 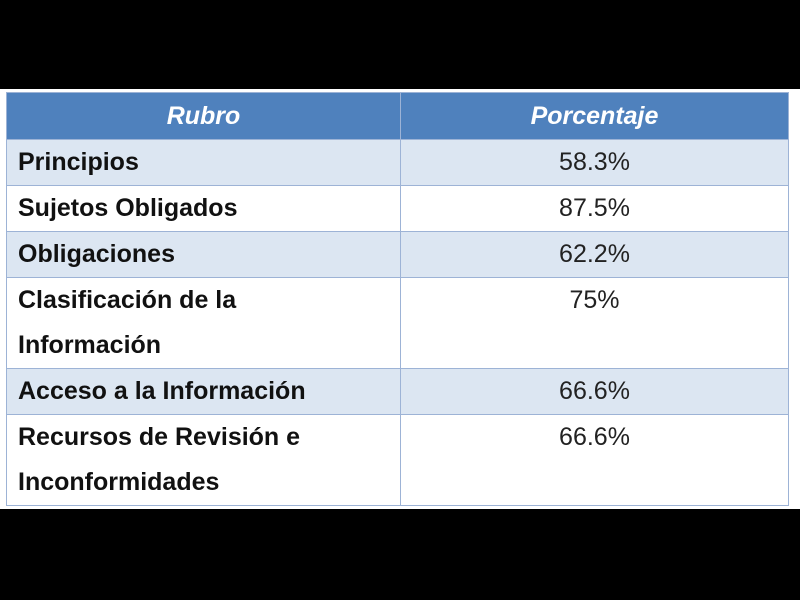 I want to click on rubro-line-2: Información, so click(x=90, y=345).